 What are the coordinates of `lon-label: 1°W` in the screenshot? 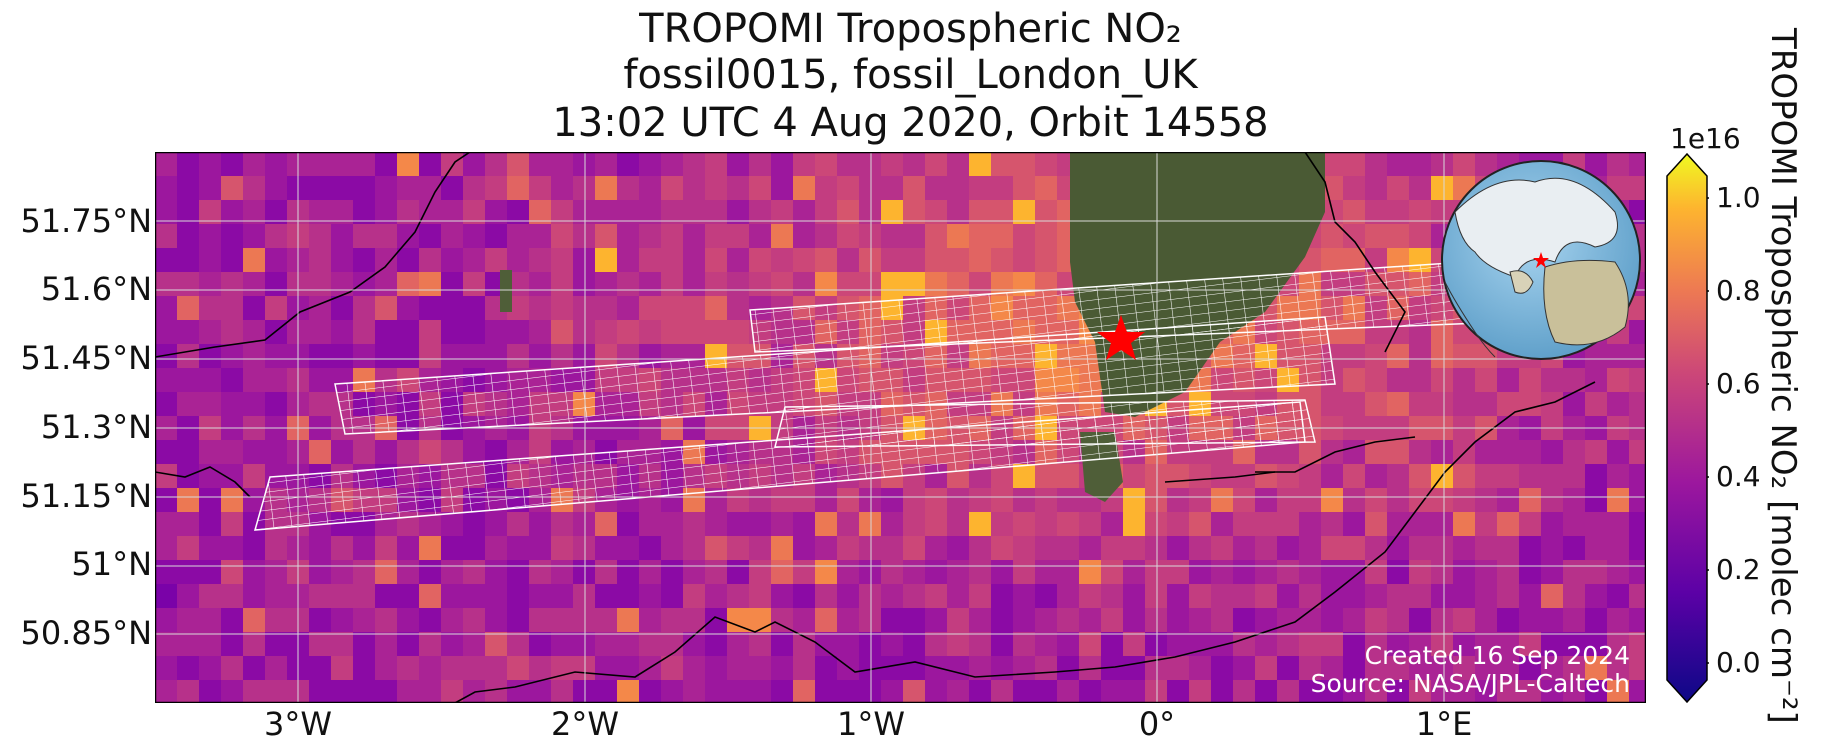 It's located at (871, 724).